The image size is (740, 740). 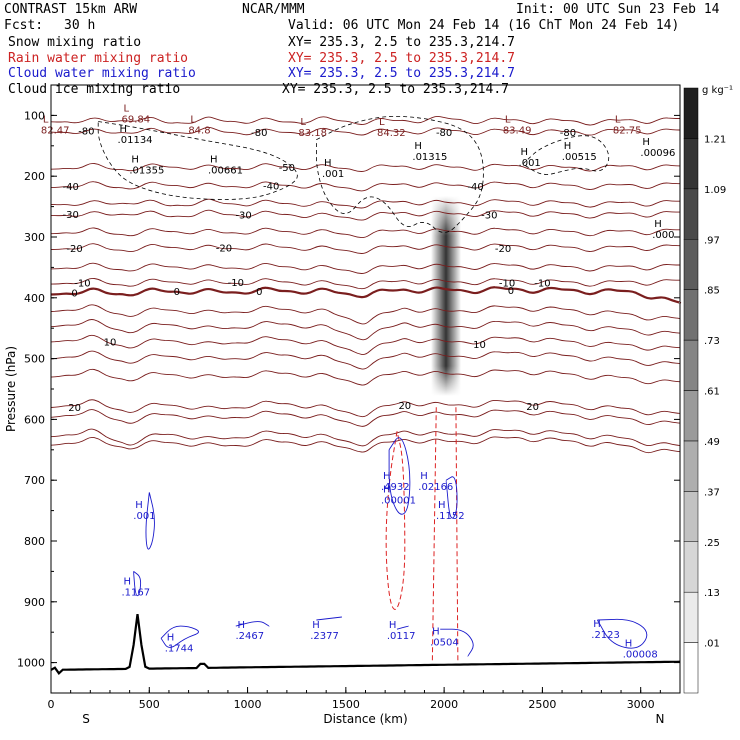 What do you see at coordinates (542, 284) in the screenshot?
I see `contour-label-17: -10` at bounding box center [542, 284].